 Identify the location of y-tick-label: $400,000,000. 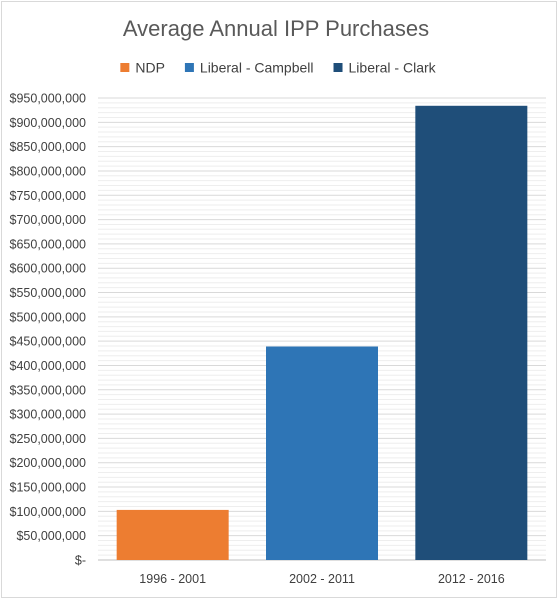
(48, 366).